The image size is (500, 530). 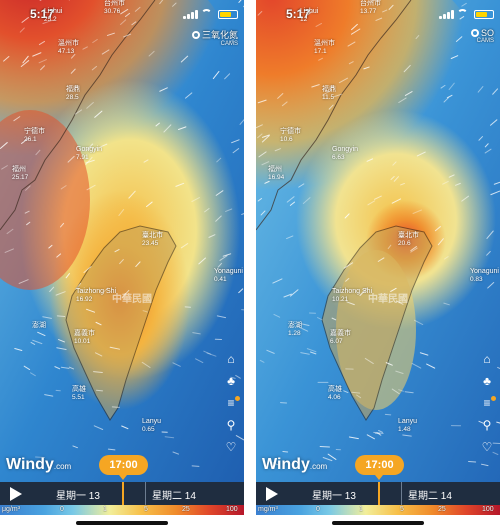 I want to click on legend-unit: mg/m³, so click(x=268, y=509).